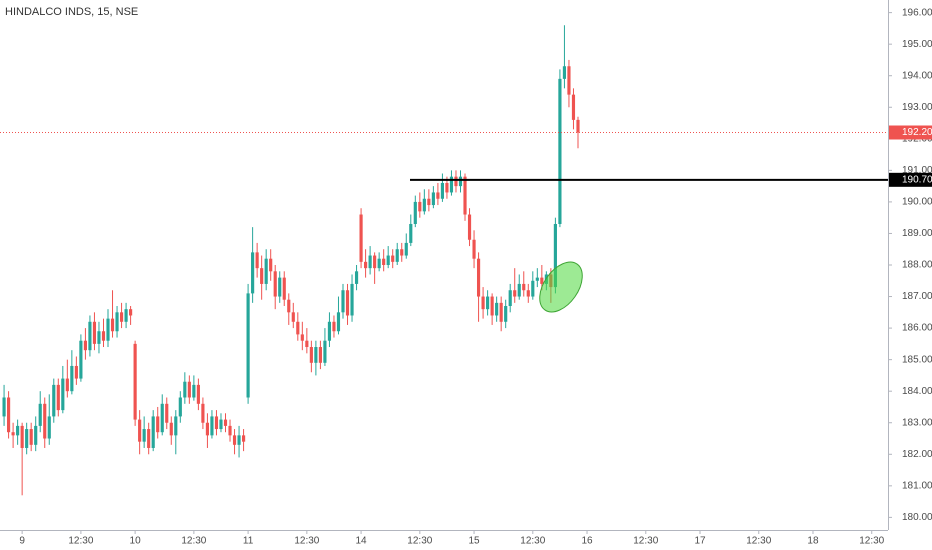 This screenshot has width=932, height=550. I want to click on y-tick-label: 186.00, so click(917, 328).